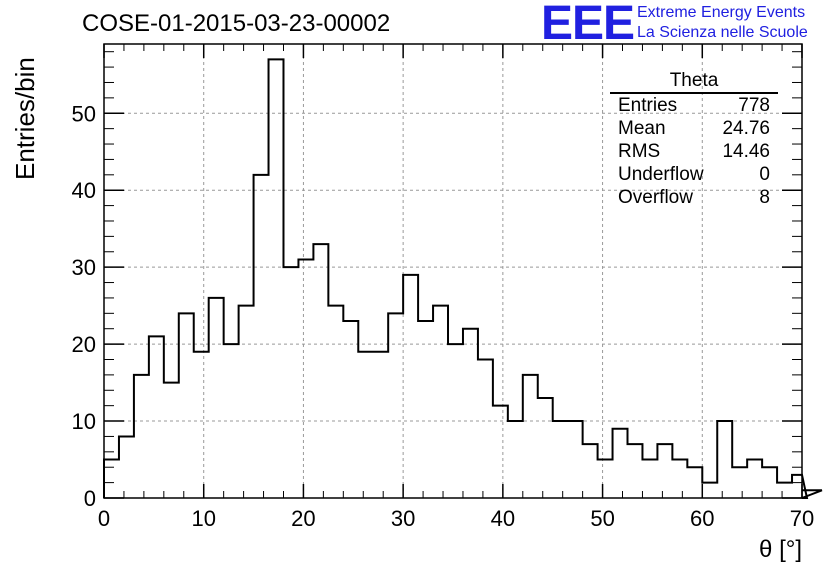 This screenshot has height=572, width=836. What do you see at coordinates (694, 105) in the screenshot?
I see `stats-row-entries: Entries 778` at bounding box center [694, 105].